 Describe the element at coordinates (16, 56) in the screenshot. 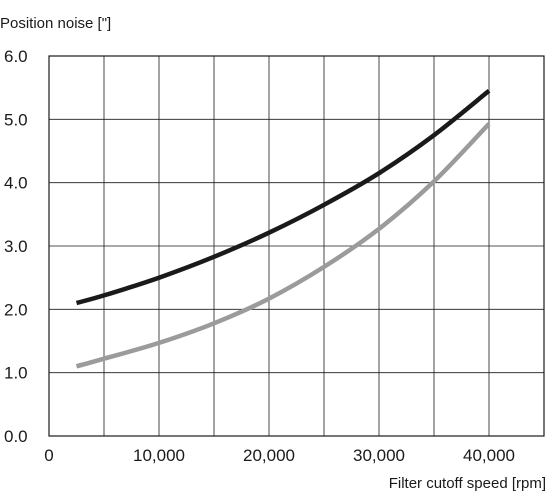

I see `y-tick-label: 6.0` at that location.